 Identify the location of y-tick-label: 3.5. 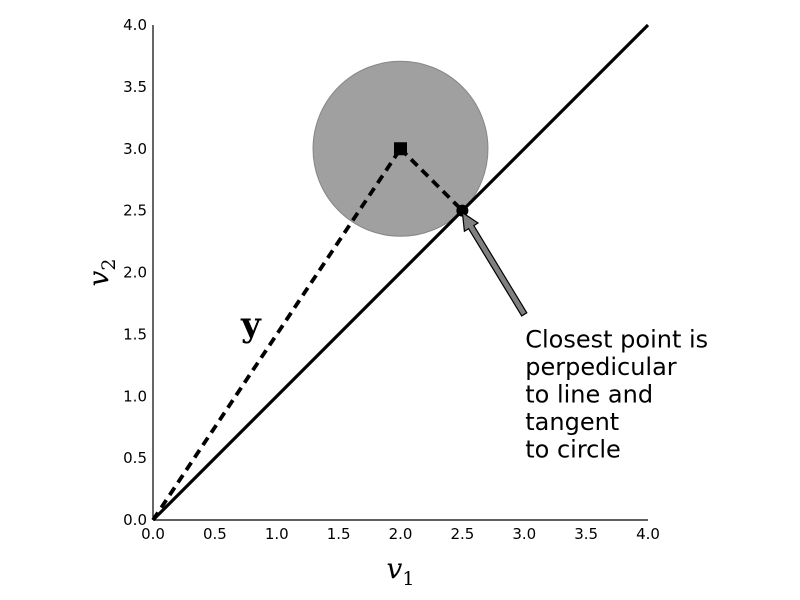
(135, 87).